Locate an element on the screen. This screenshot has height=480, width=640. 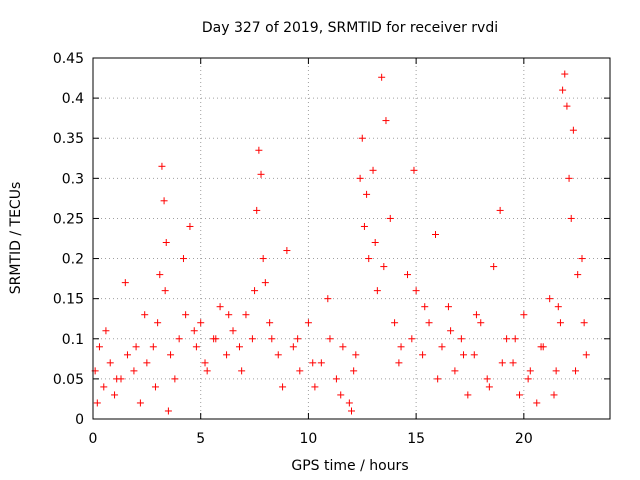
x-tick-label: 10 is located at coordinates (309, 439).